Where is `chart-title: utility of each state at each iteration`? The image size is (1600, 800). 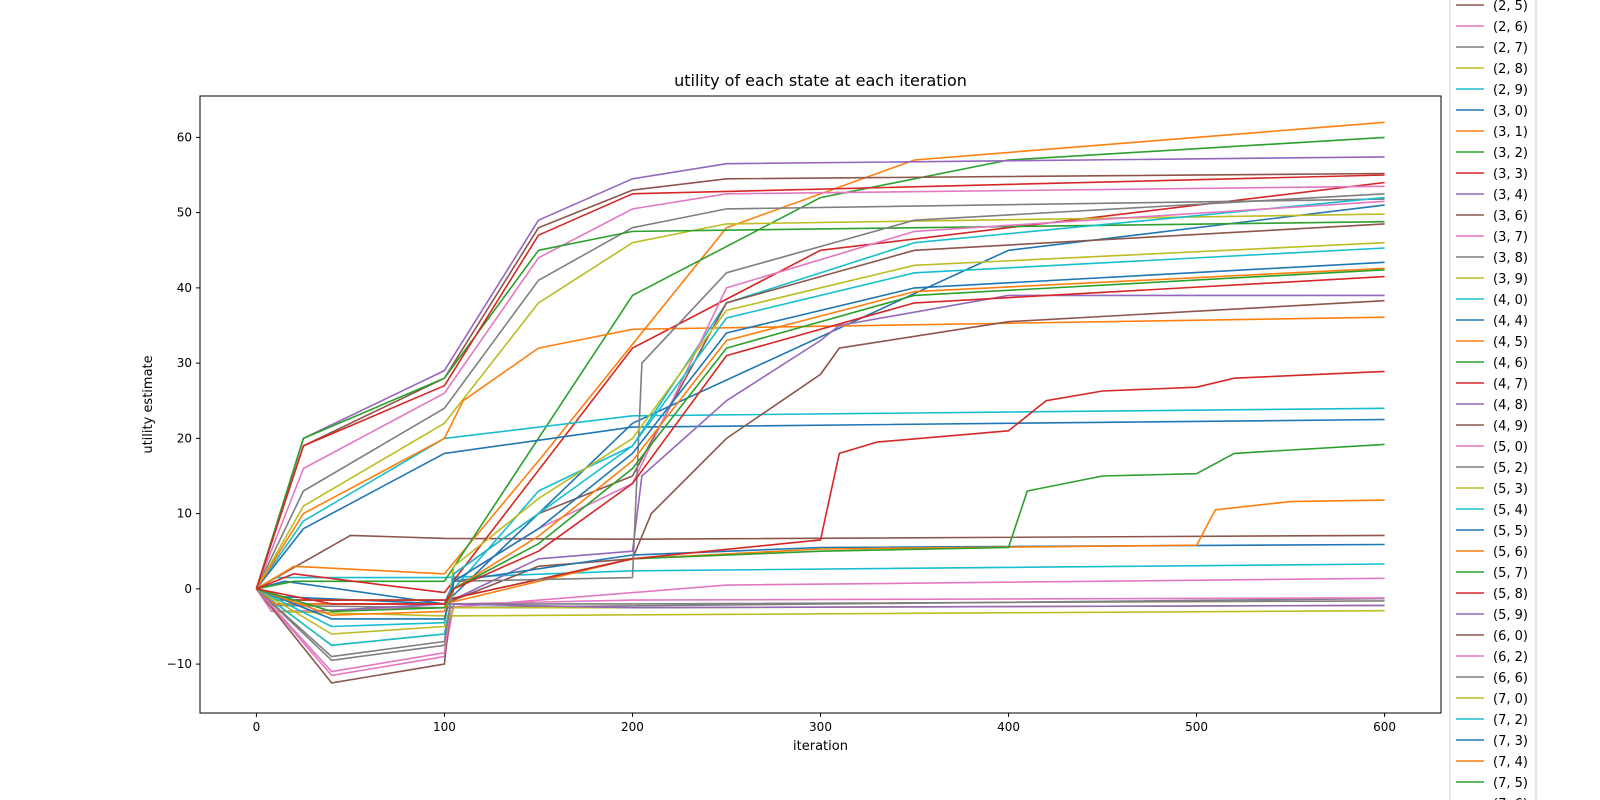 chart-title: utility of each state at each iteration is located at coordinates (820, 80).